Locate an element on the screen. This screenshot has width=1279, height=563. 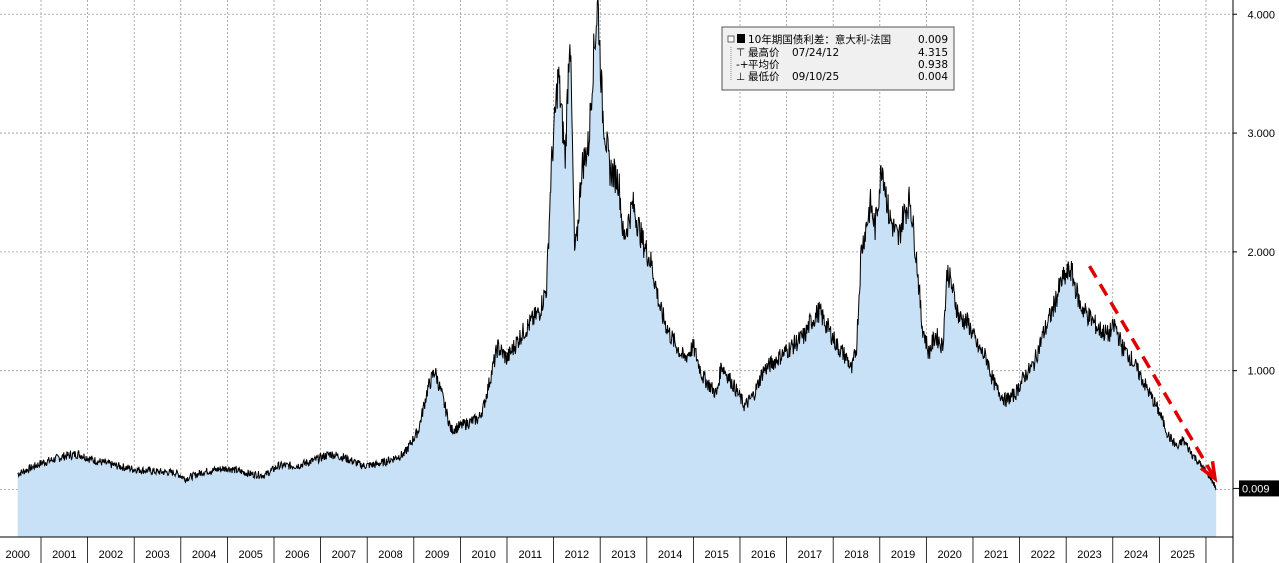
legend-low-value: 0.004 is located at coordinates (933, 77).